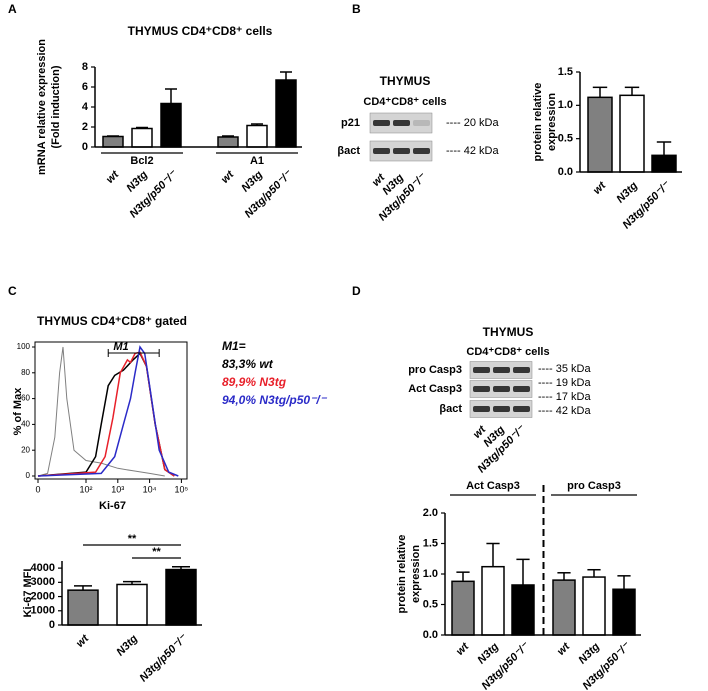 This screenshot has width=708, height=691. I want to click on x-tick-label: 10⁴, so click(150, 489).